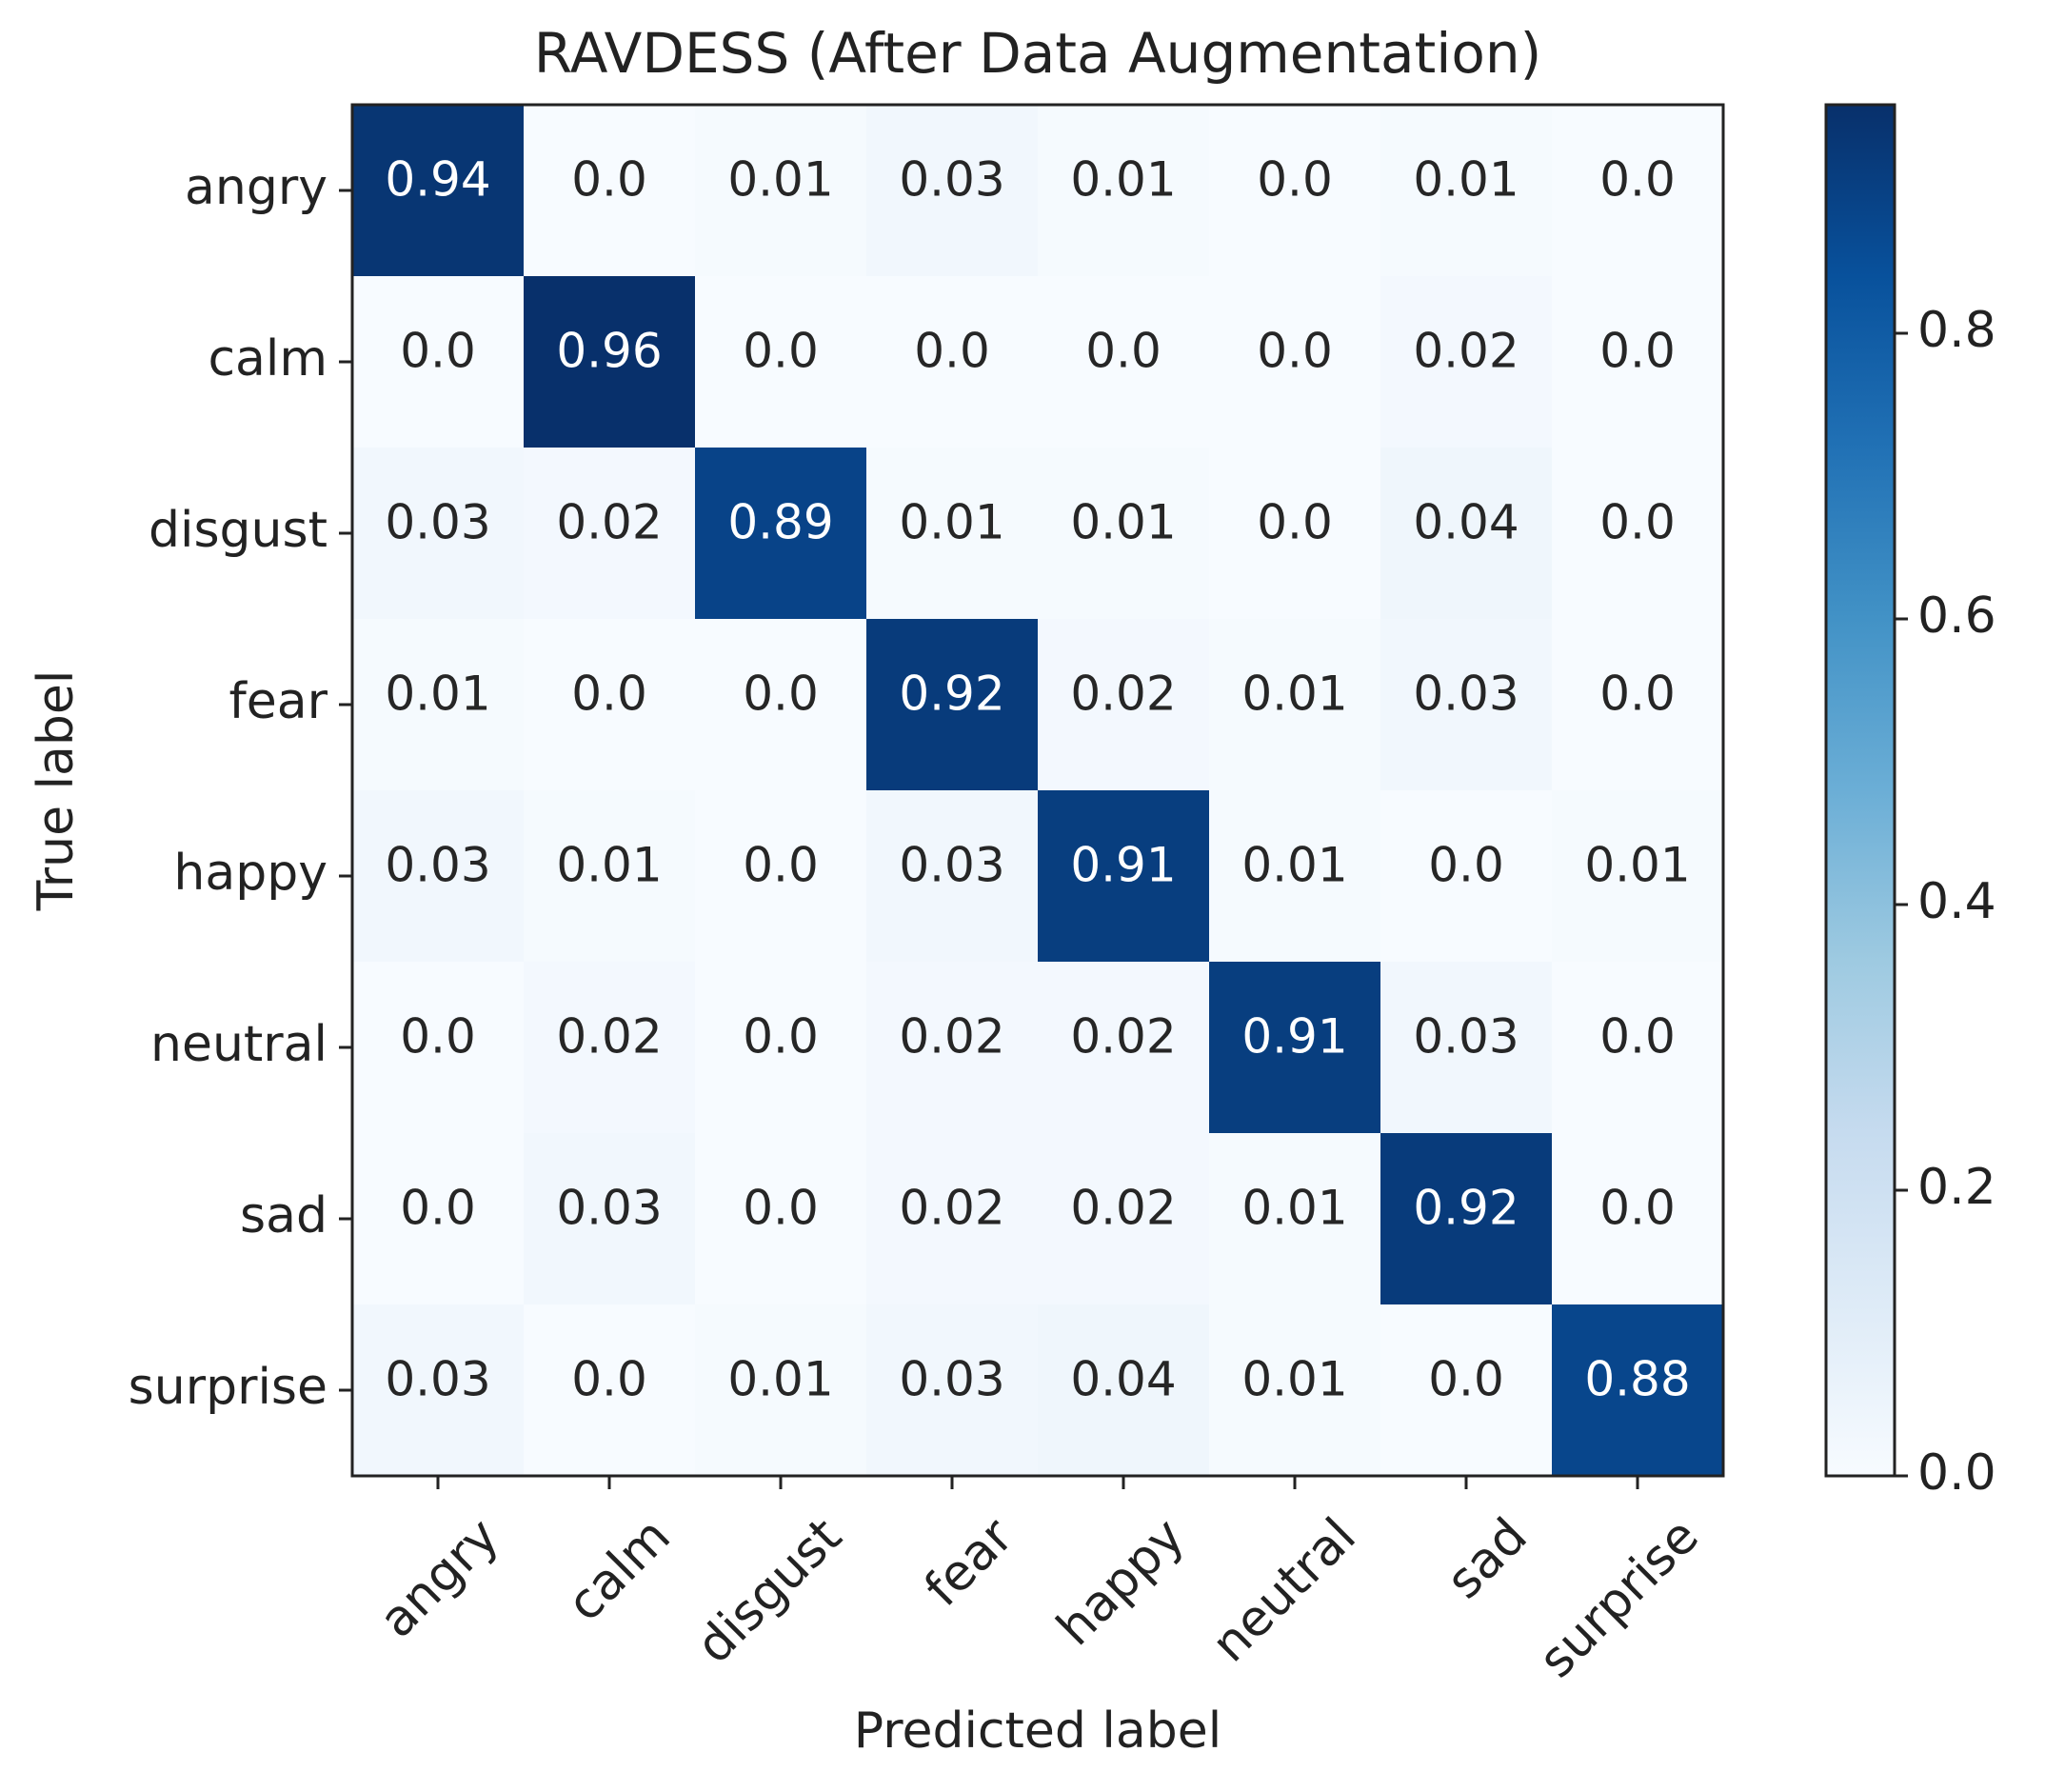 This screenshot has width=2045, height=1792. What do you see at coordinates (1037, 53) in the screenshot?
I see `chart-title: RAVDESS (After Data Augmentation)` at bounding box center [1037, 53].